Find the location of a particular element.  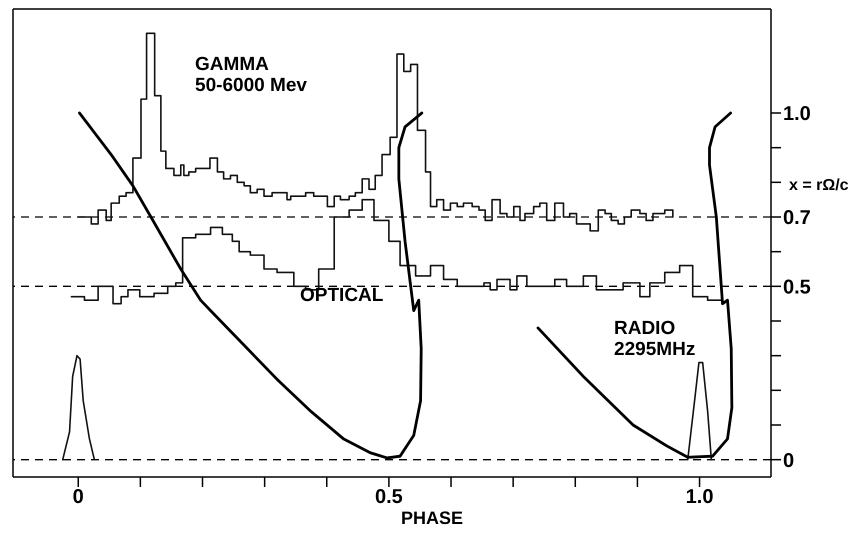

y-axis-title: x = rΩ/c is located at coordinates (819, 185).